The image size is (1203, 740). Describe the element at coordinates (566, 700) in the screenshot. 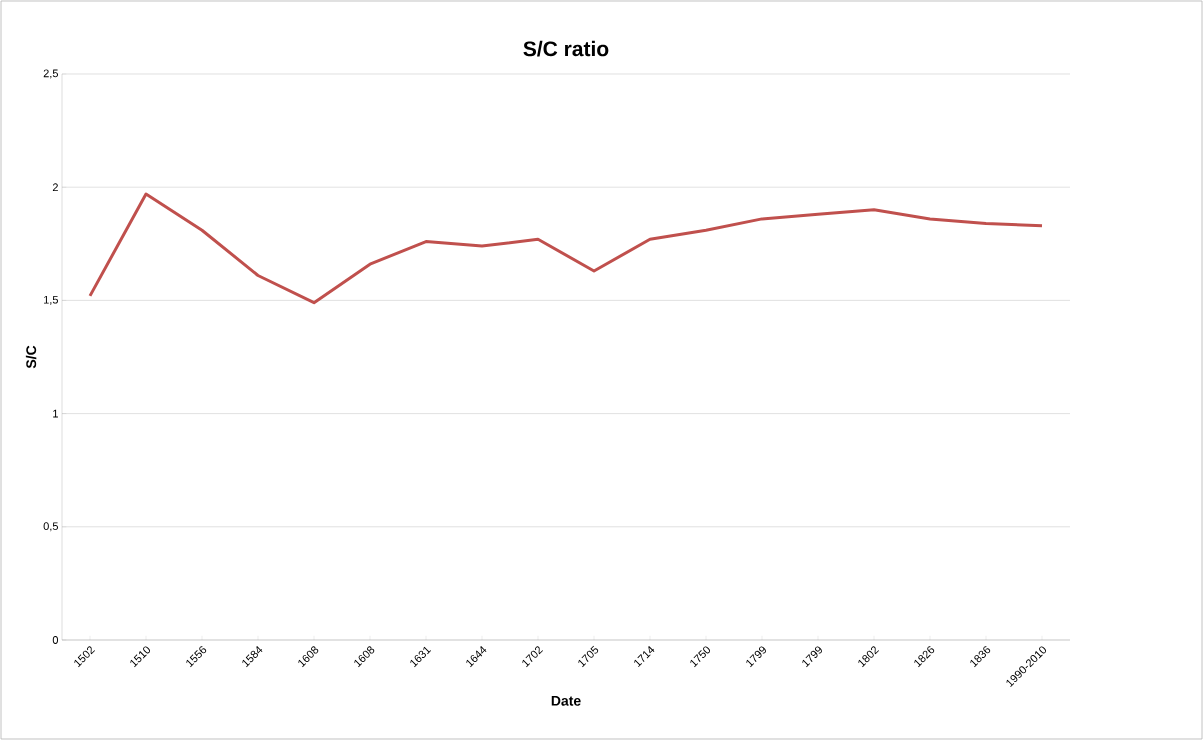

I see `x-axis-title: Date` at that location.